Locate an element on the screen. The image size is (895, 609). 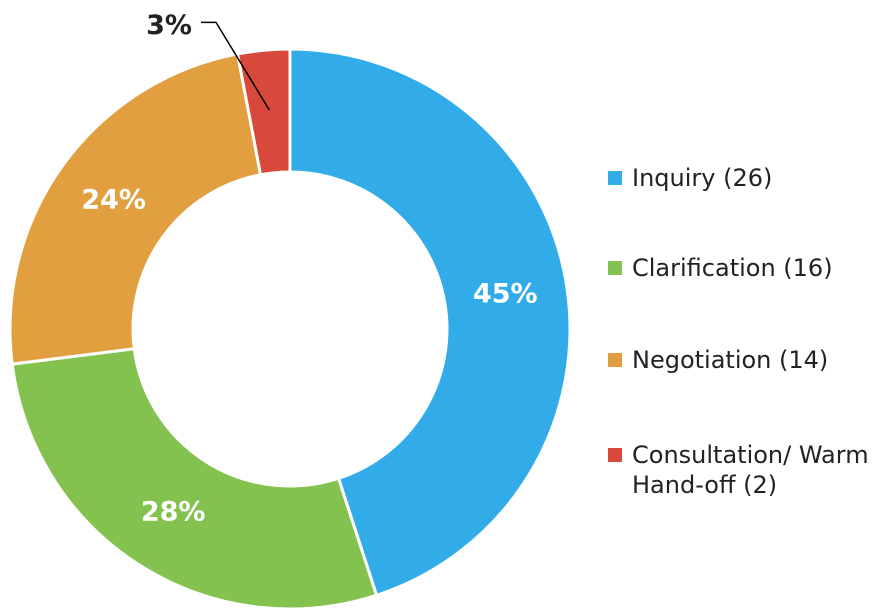
legend-item: Clarification (16) is located at coordinates (751, 268).